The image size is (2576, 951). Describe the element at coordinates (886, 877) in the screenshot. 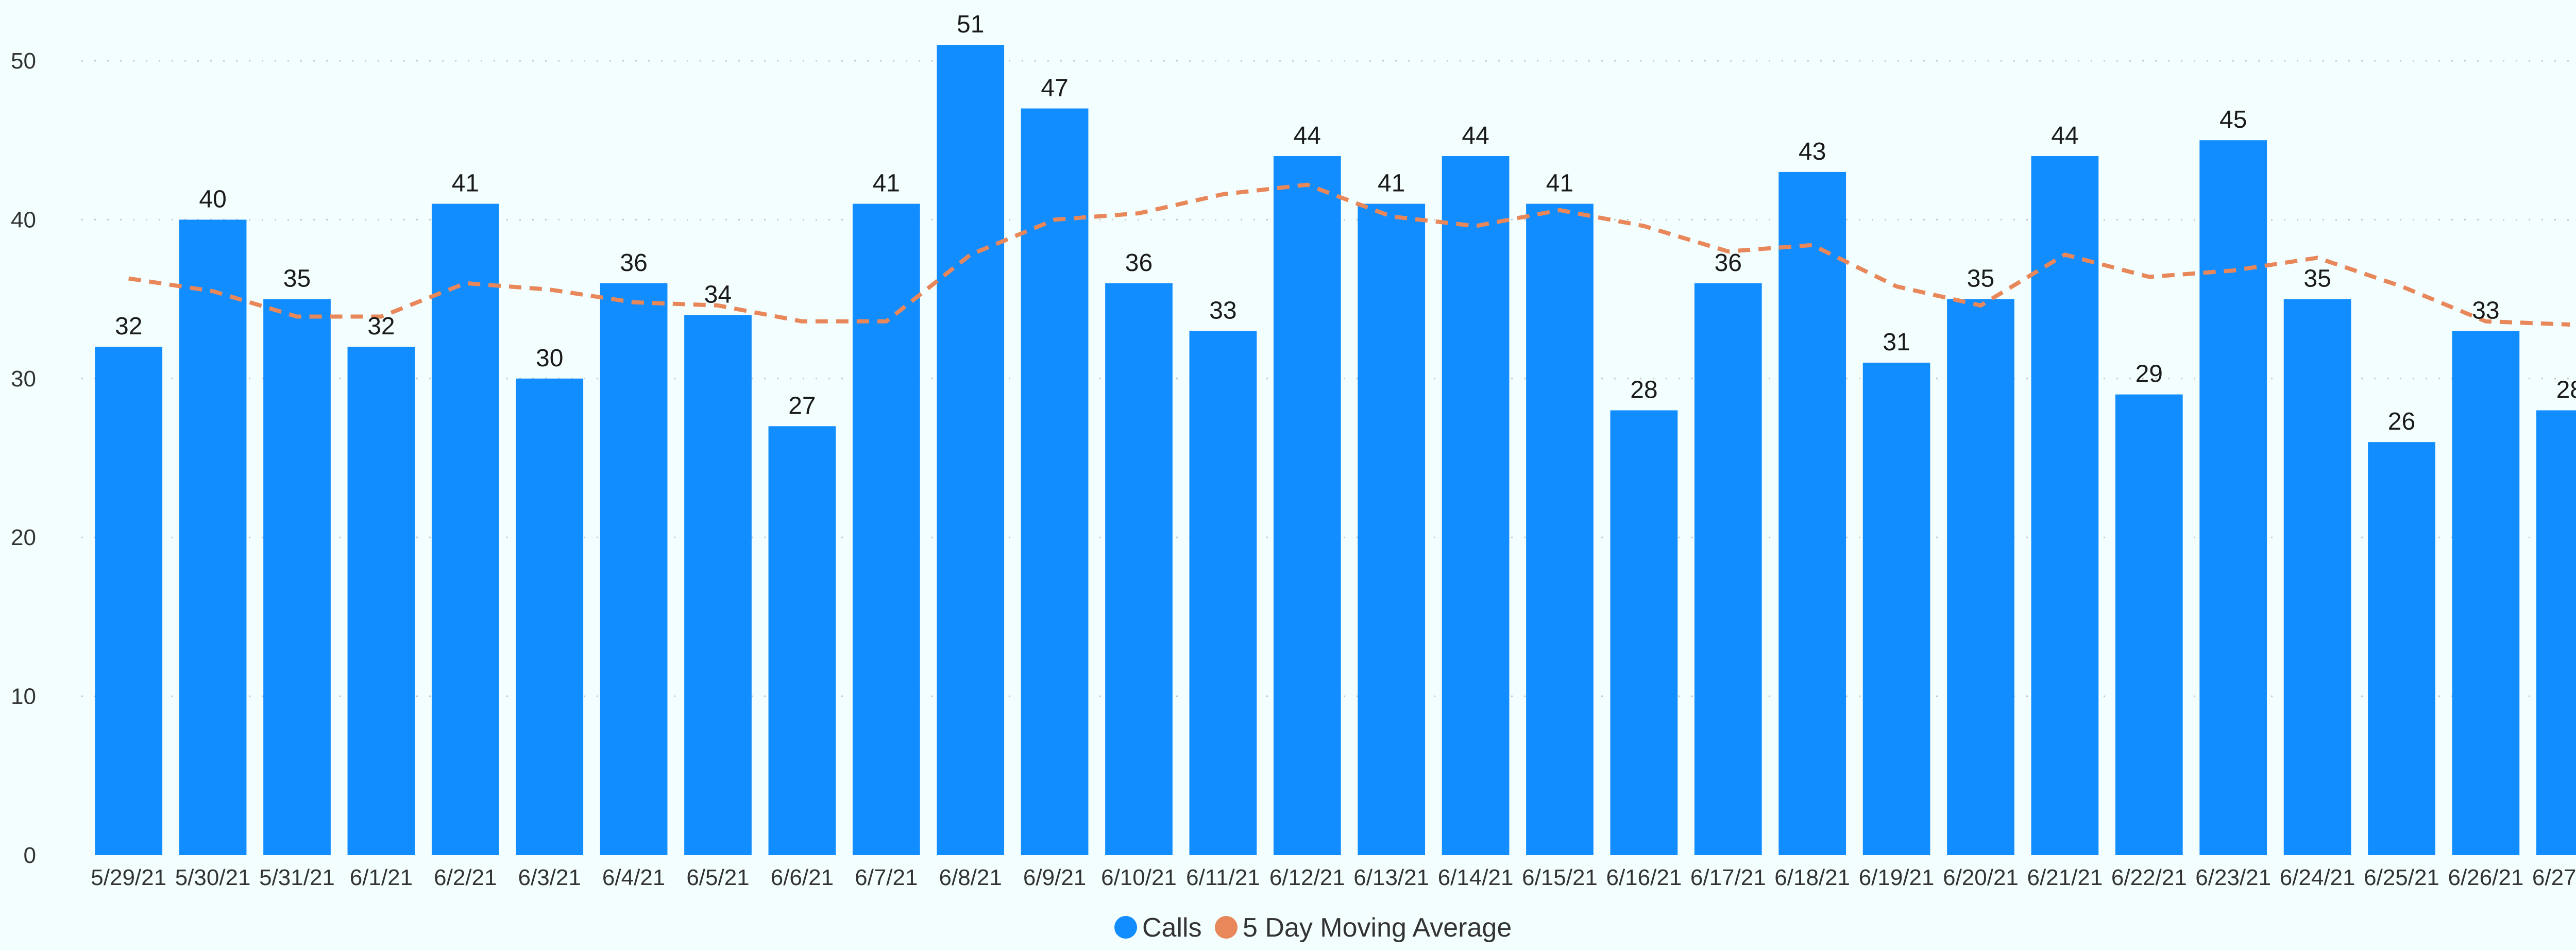

I see `x-tick-label: 6/7/21` at that location.